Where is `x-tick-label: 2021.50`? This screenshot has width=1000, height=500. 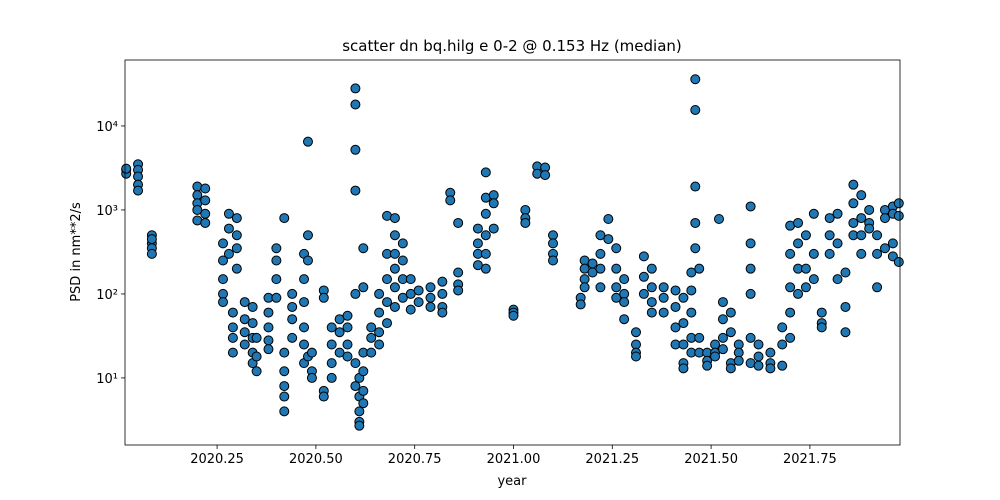 x-tick-label: 2021.50 is located at coordinates (711, 459).